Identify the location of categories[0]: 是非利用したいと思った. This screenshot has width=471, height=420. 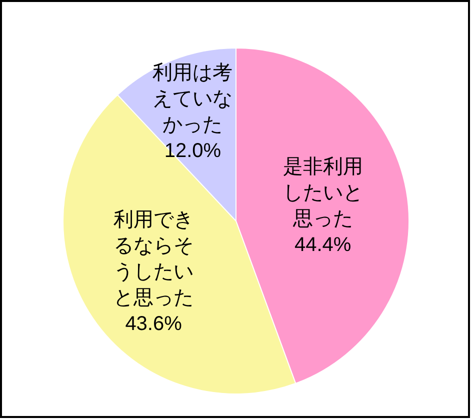
(323, 193).